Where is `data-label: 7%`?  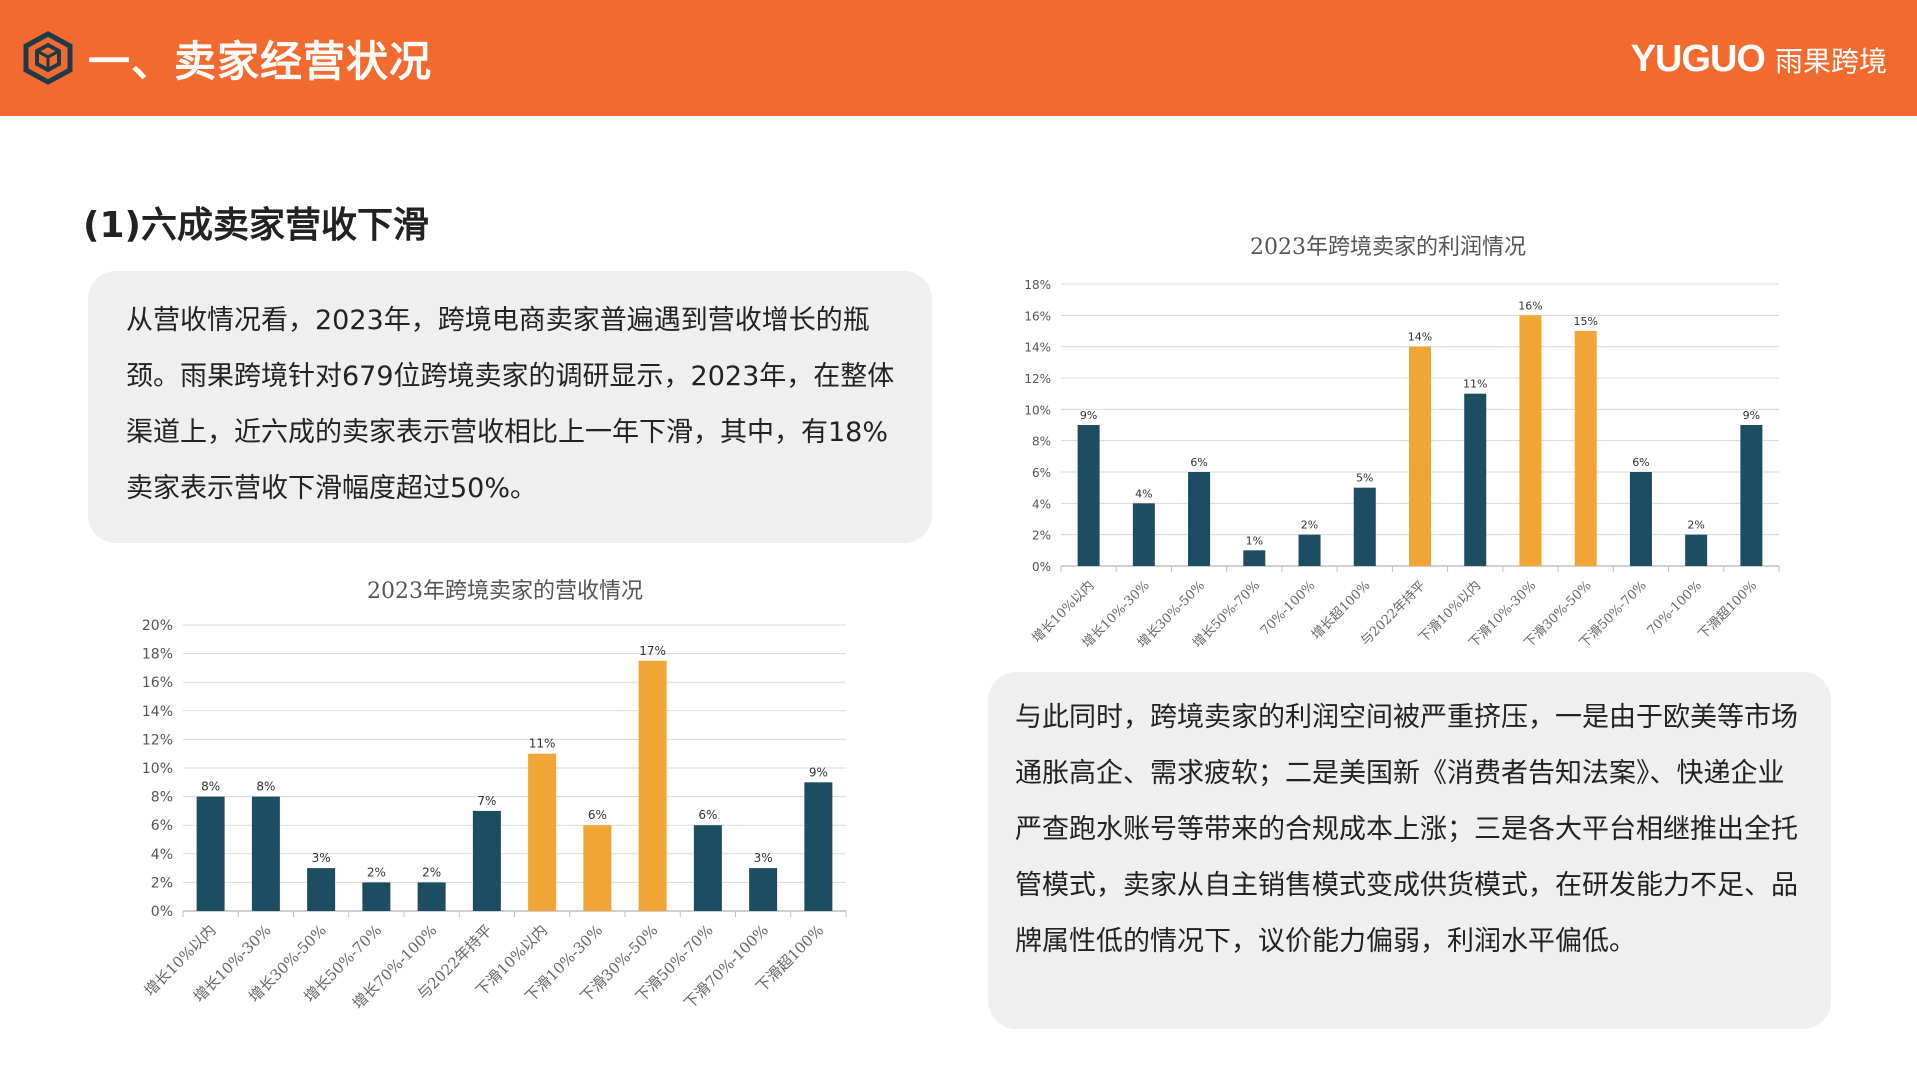 data-label: 7% is located at coordinates (486, 801).